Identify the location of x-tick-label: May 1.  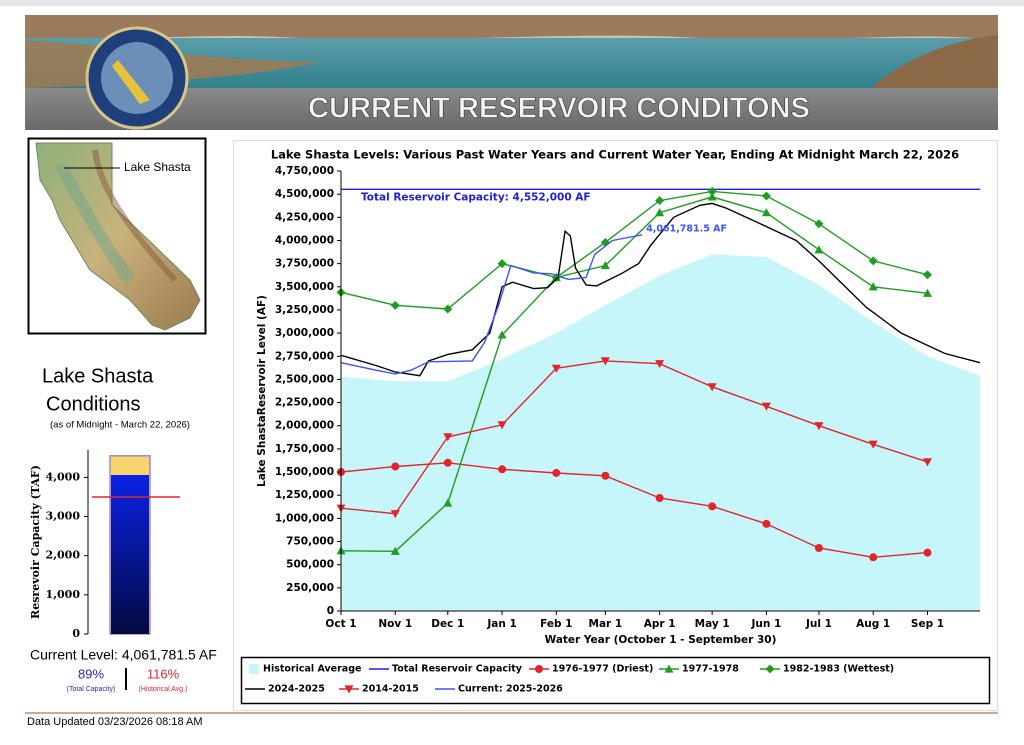
(712, 624).